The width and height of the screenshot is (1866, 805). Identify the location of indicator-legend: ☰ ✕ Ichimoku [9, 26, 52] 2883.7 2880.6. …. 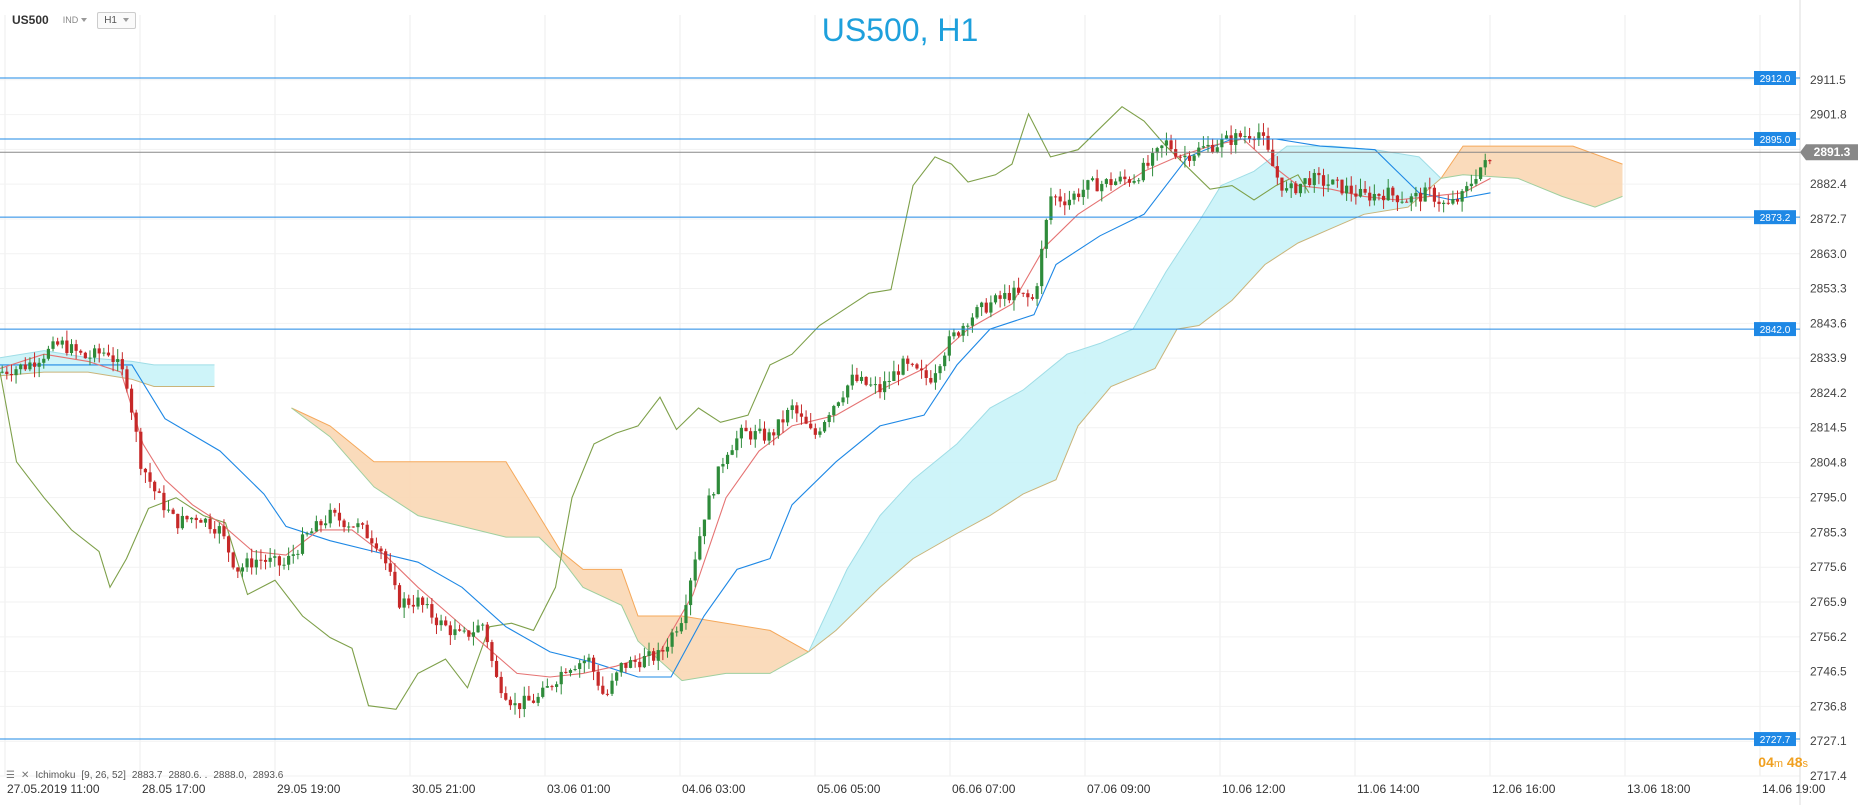
(144, 775).